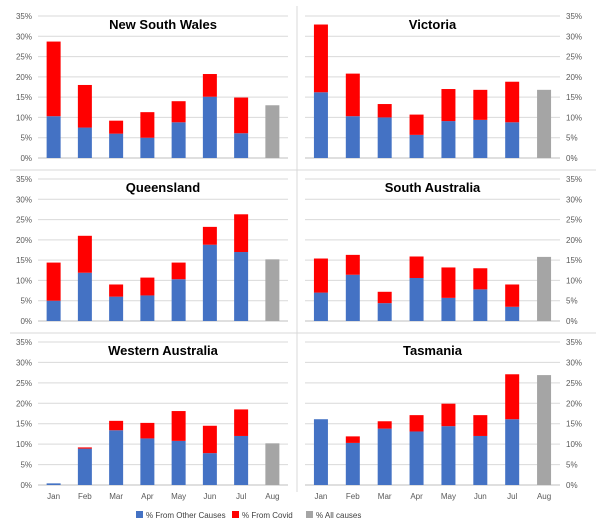 This screenshot has height=529, width=606. I want to click on x-tick-label: Aug, so click(272, 496).